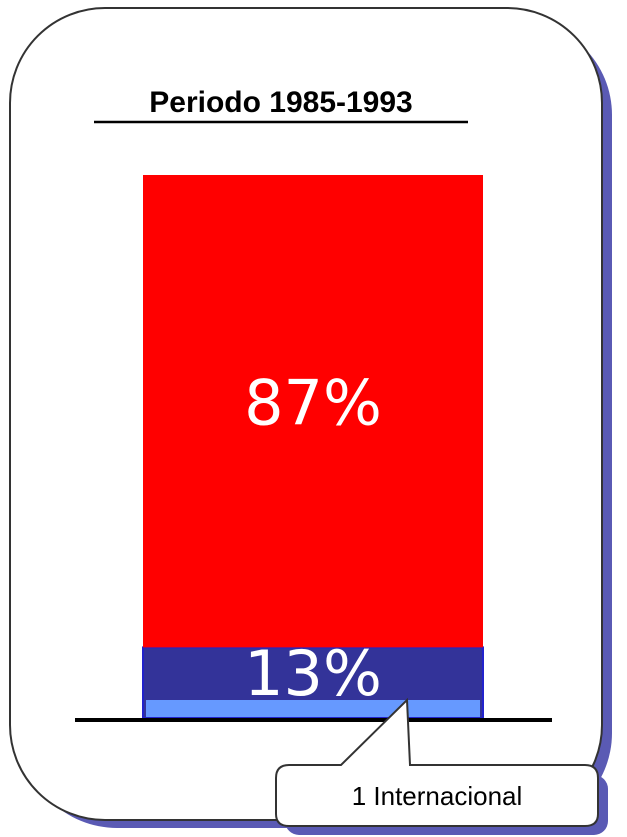 Image resolution: width=627 pixels, height=837 pixels. Describe the element at coordinates (313, 673) in the screenshot. I see `data-label: 13%` at that location.